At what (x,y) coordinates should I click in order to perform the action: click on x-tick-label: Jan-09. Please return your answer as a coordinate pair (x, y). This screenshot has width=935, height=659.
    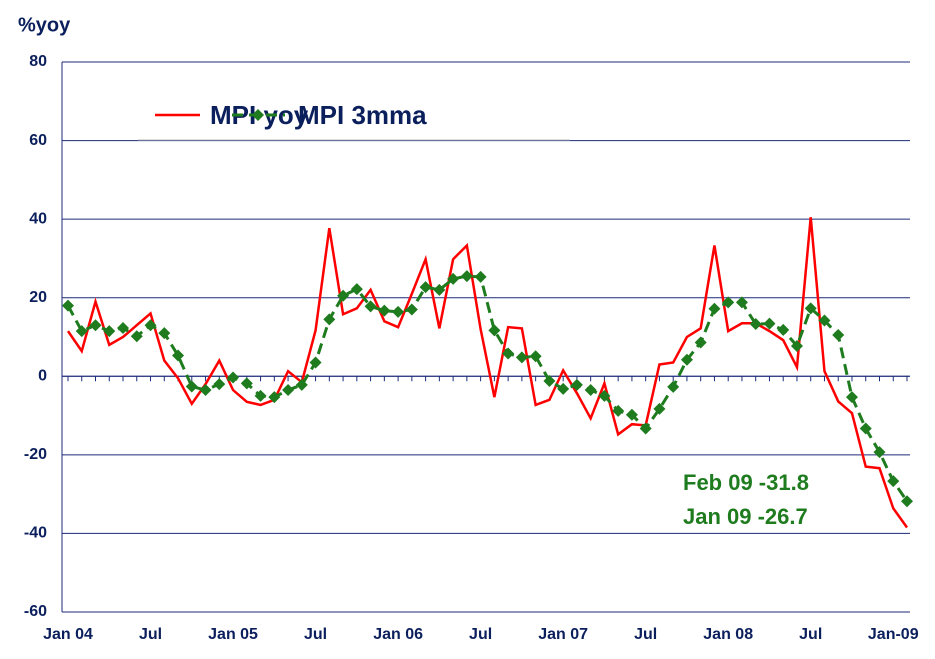
    Looking at the image, I should click on (893, 634).